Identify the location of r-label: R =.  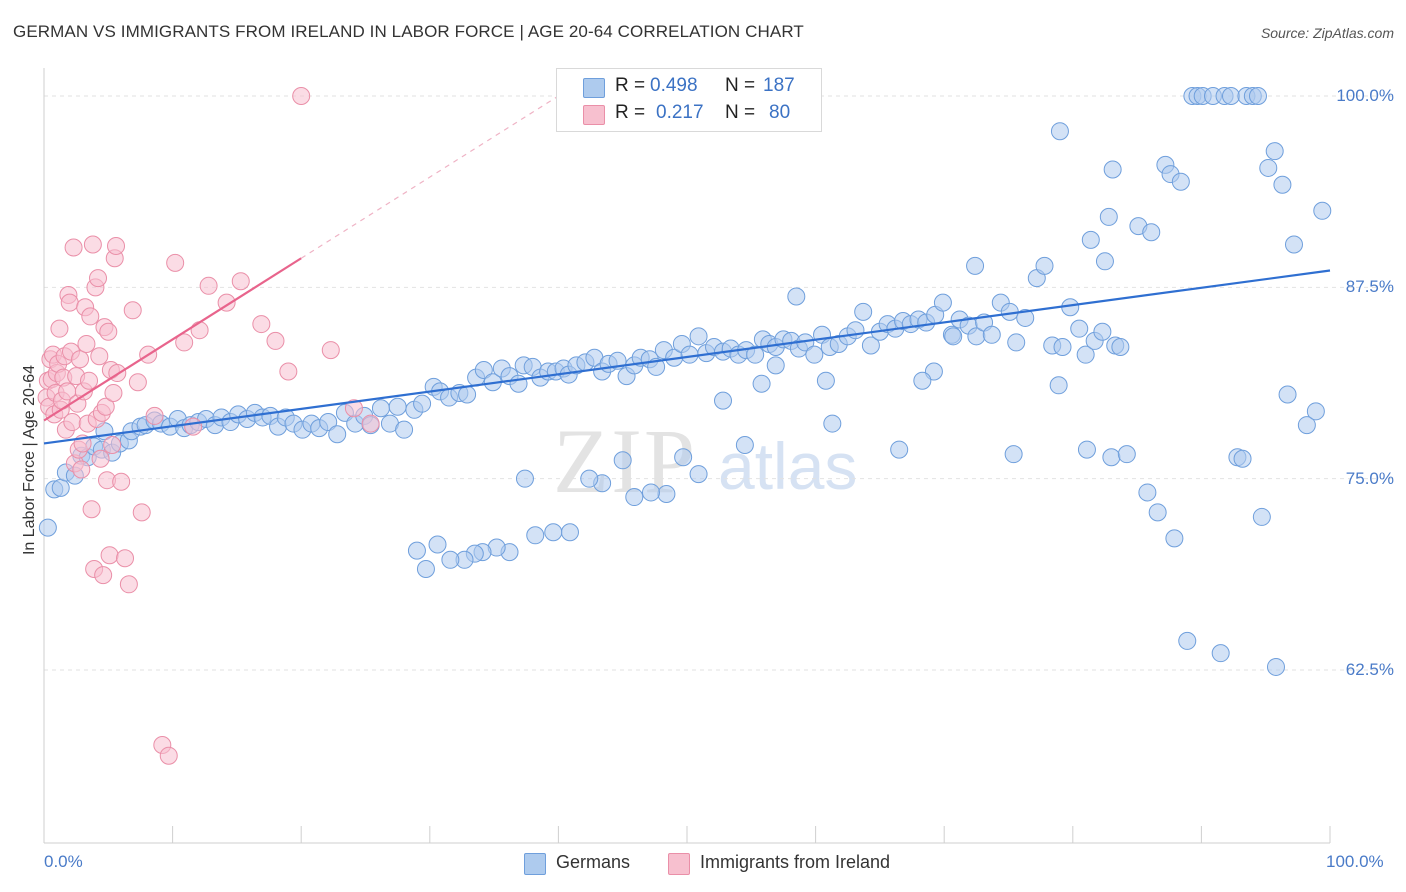
(630, 112).